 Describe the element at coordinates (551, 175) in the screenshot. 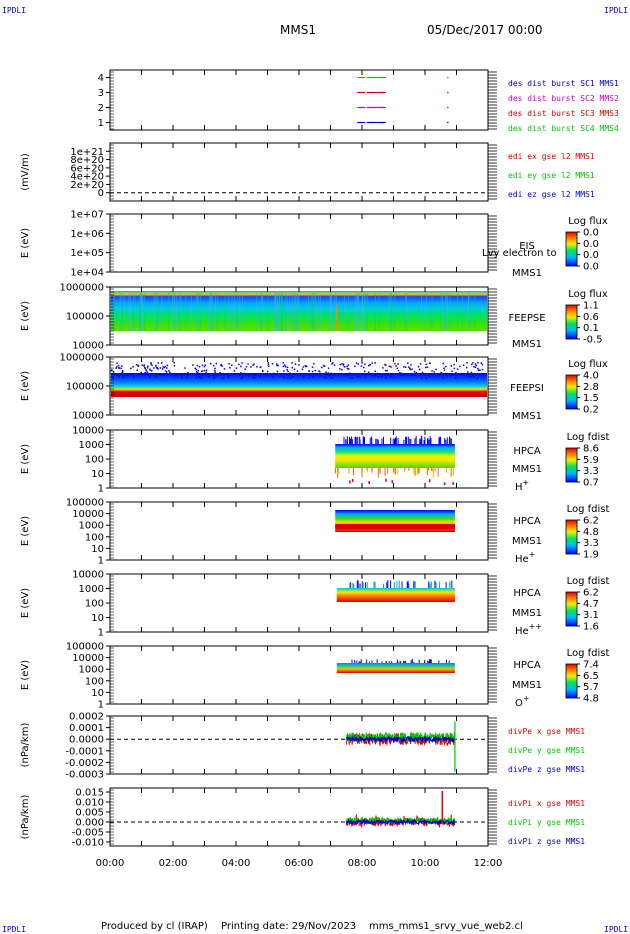

I see `legend-entry: edi ey gse l2 MMS1` at that location.